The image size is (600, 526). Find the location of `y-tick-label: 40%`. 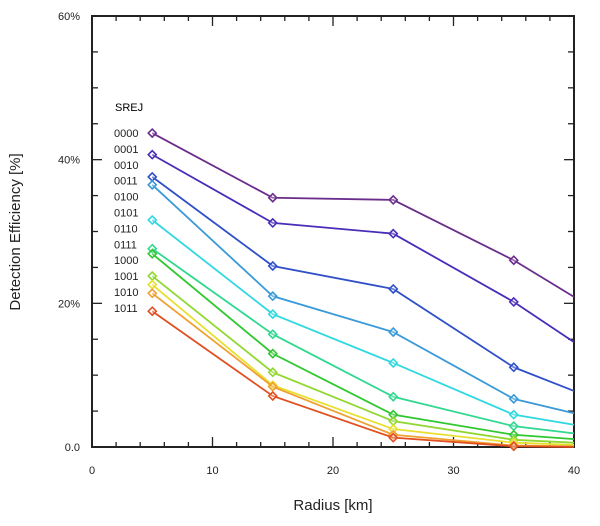

y-tick-label: 40% is located at coordinates (69, 161).